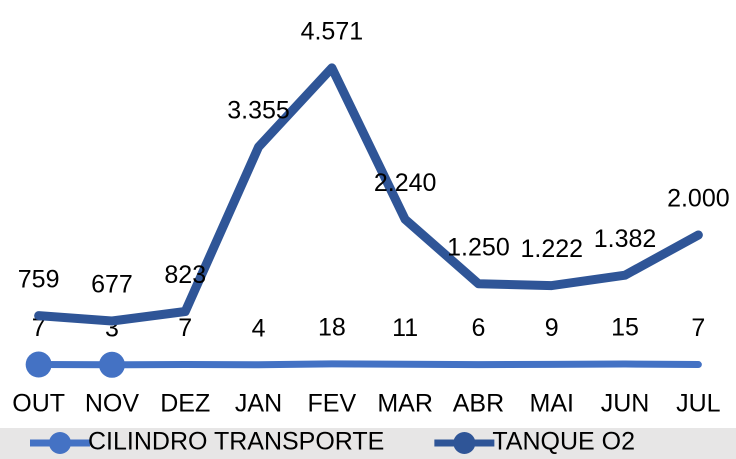 The height and width of the screenshot is (459, 736). Describe the element at coordinates (552, 404) in the screenshot. I see `x-tick-label: MAI` at that location.